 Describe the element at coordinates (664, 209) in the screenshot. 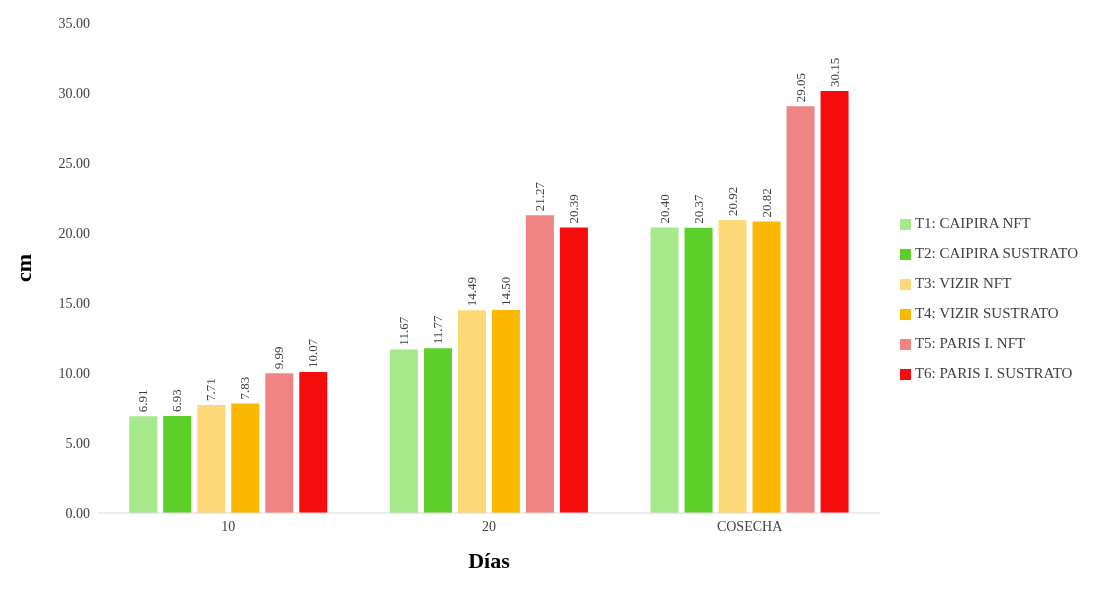

I see `data-label: 20.40` at that location.